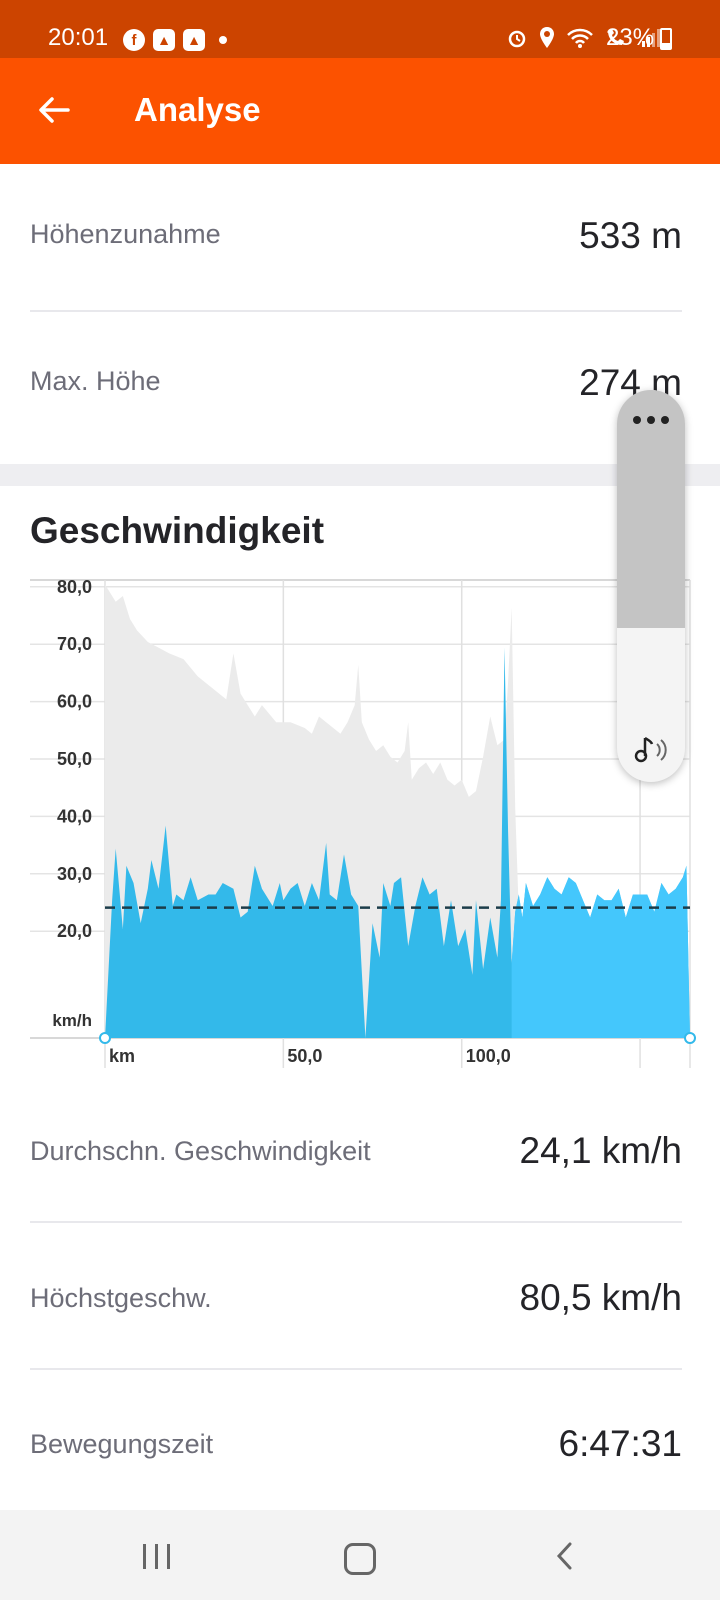 The image size is (720, 1600). I want to click on y-tick-label: 30,0, so click(74, 874).